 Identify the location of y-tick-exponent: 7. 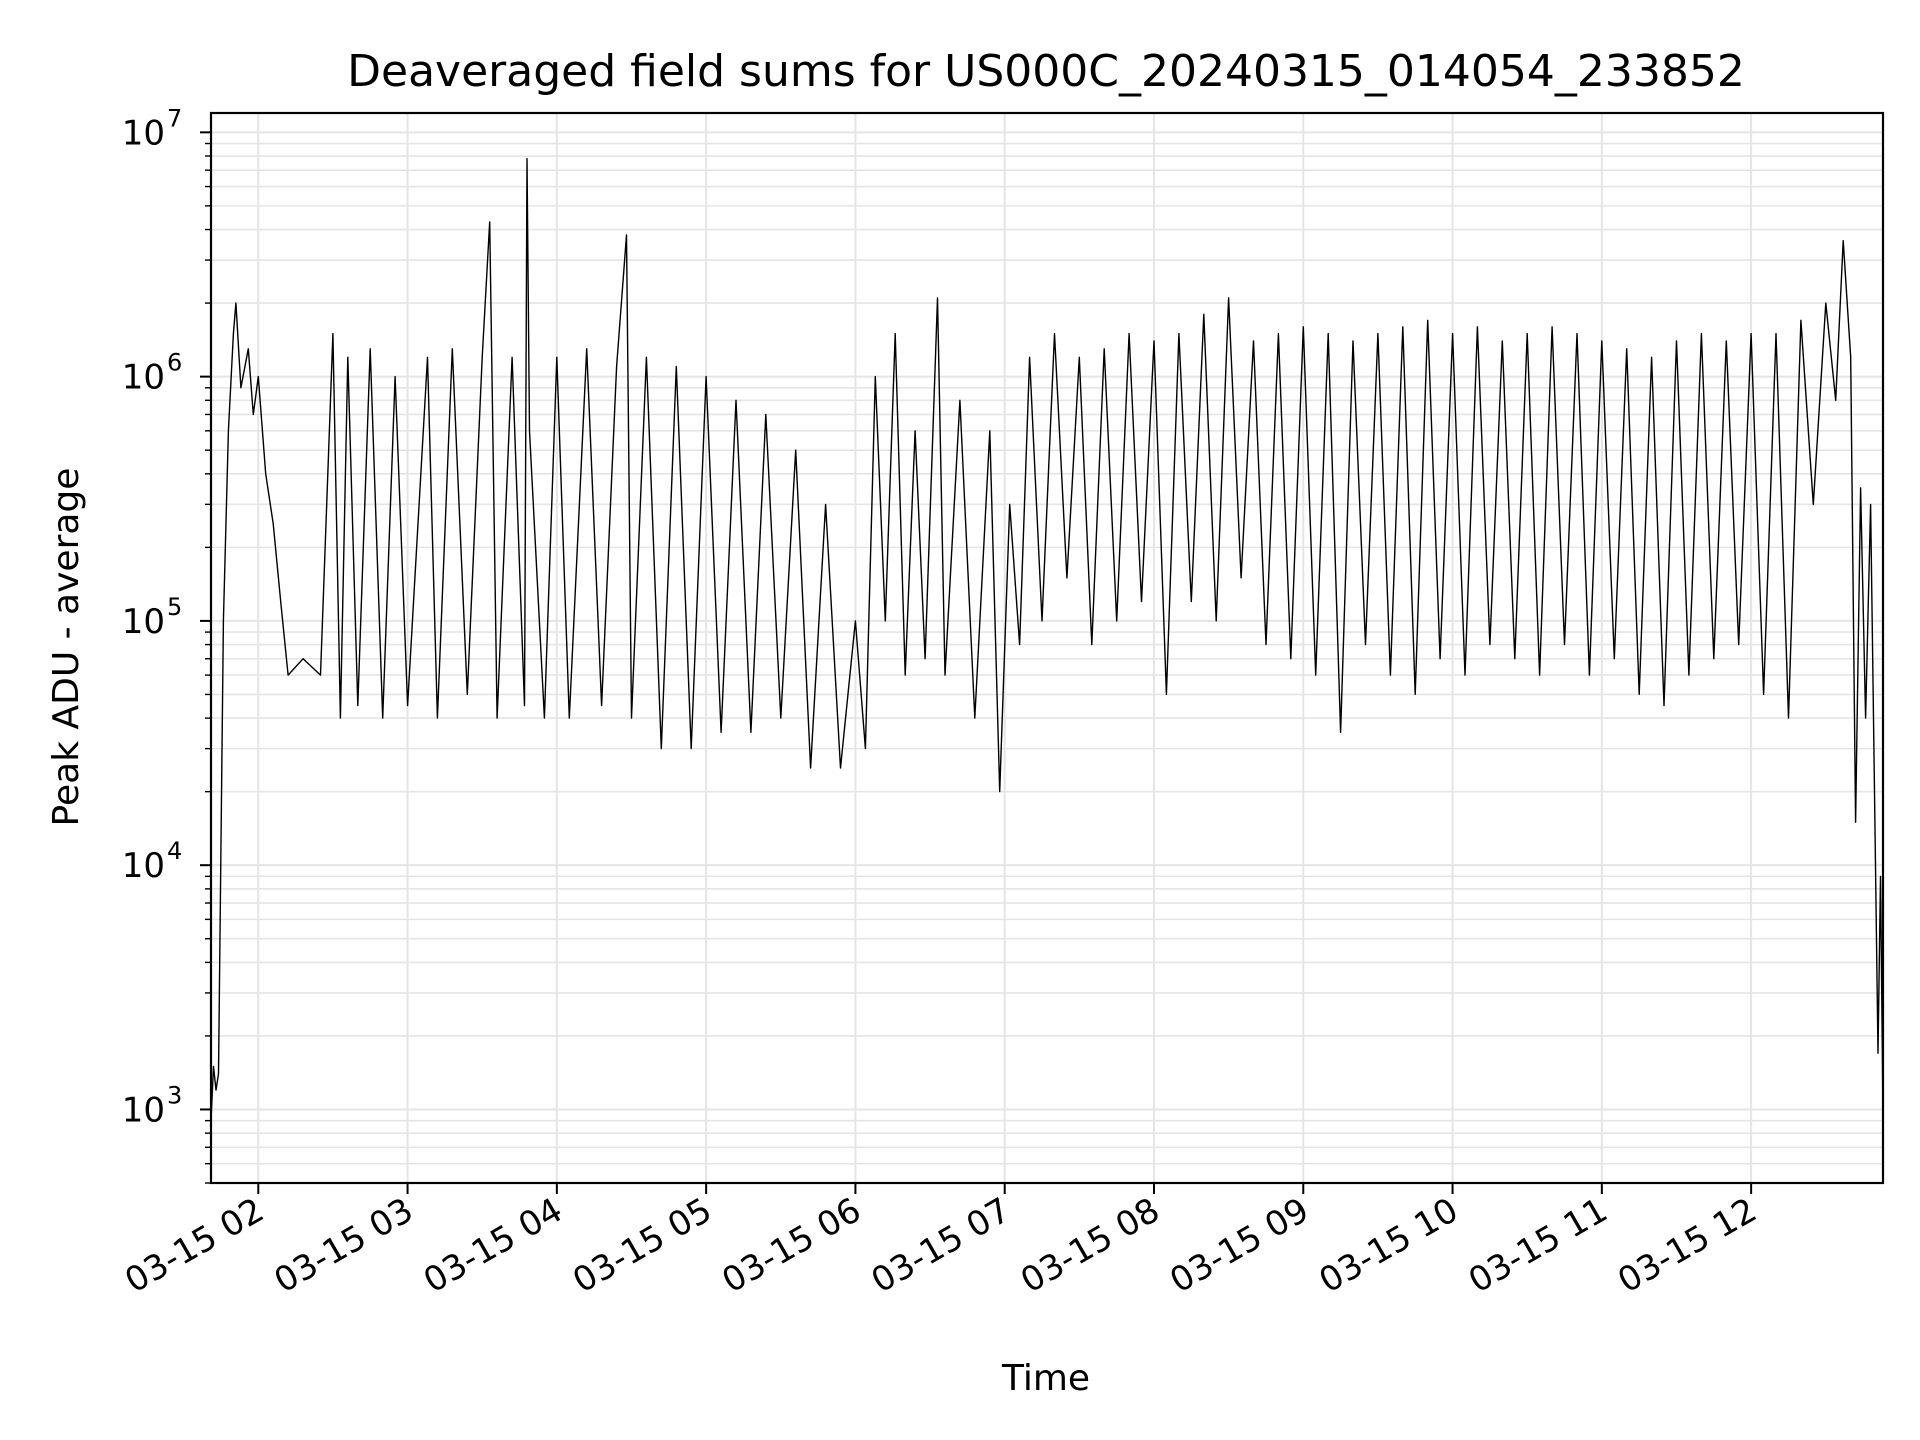
(174, 118).